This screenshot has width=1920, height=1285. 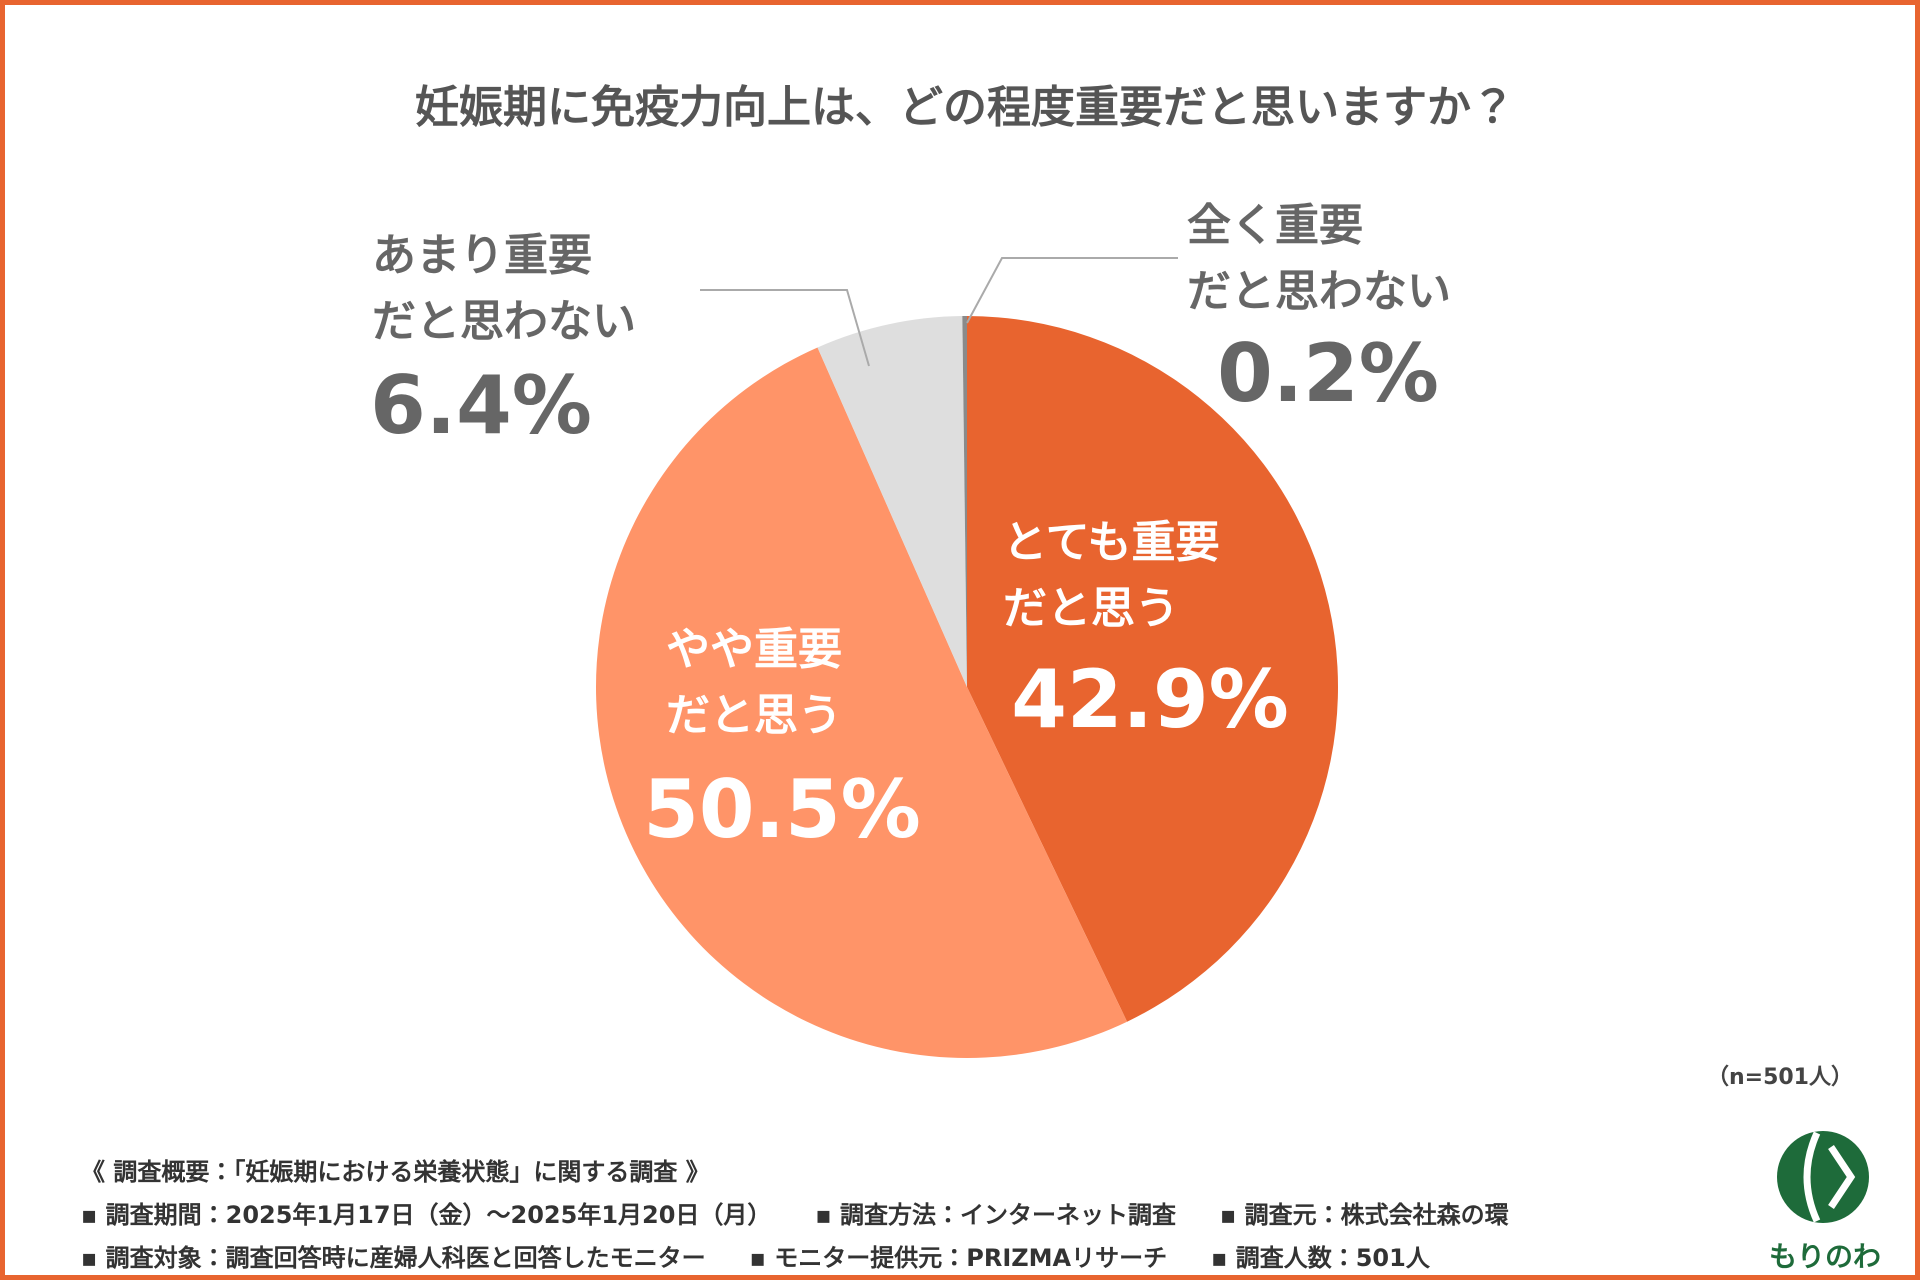 What do you see at coordinates (1319, 258) in the screenshot?
I see `slice-label: 全く重要 だと思わない` at bounding box center [1319, 258].